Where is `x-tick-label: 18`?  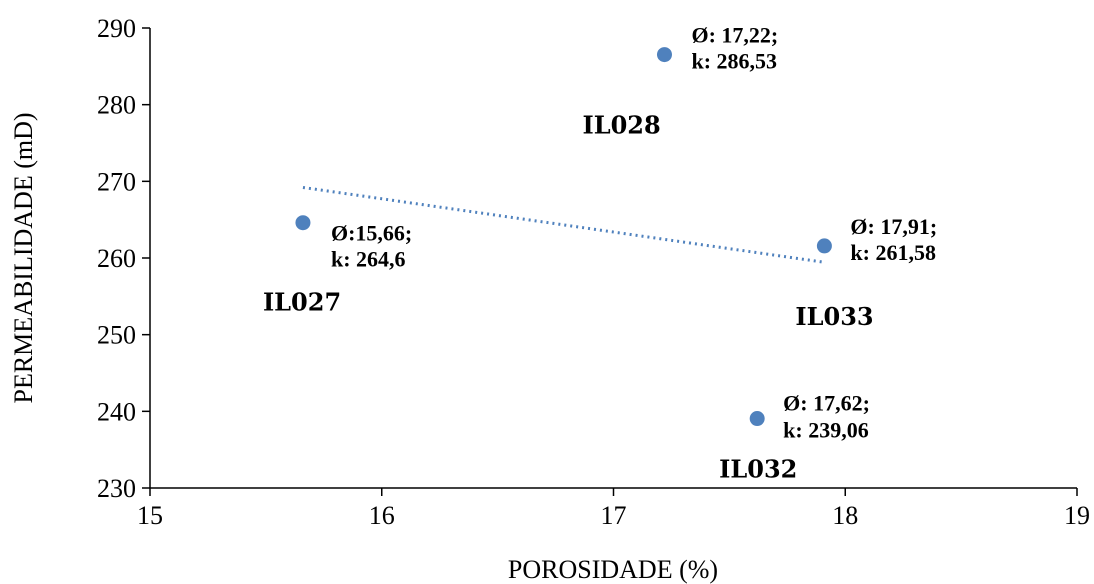
x-tick-label: 18 is located at coordinates (845, 515).